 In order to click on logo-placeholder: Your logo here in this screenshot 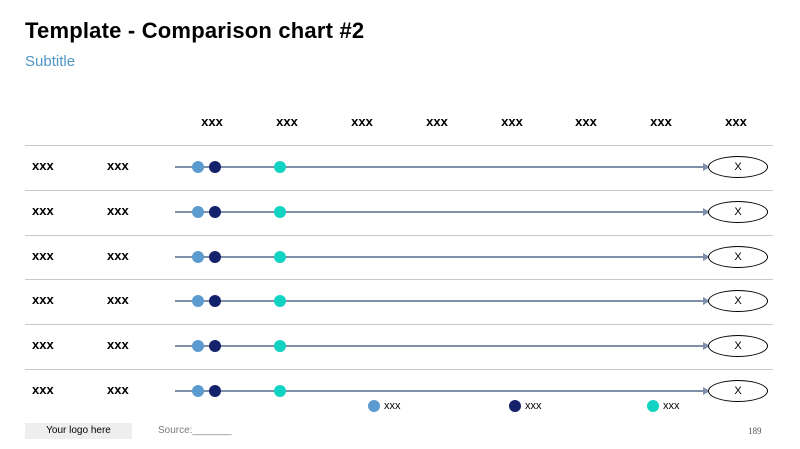, I will do `click(78, 431)`.